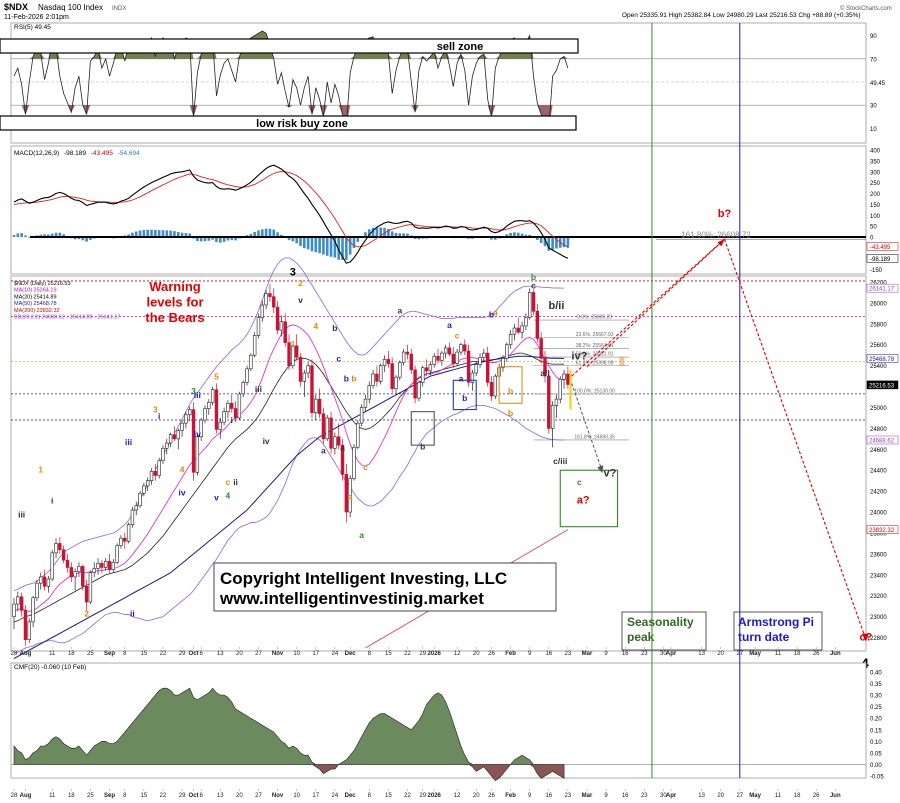 The height and width of the screenshot is (803, 900). Describe the element at coordinates (132, 614) in the screenshot. I see `wave-label: ii` at that location.